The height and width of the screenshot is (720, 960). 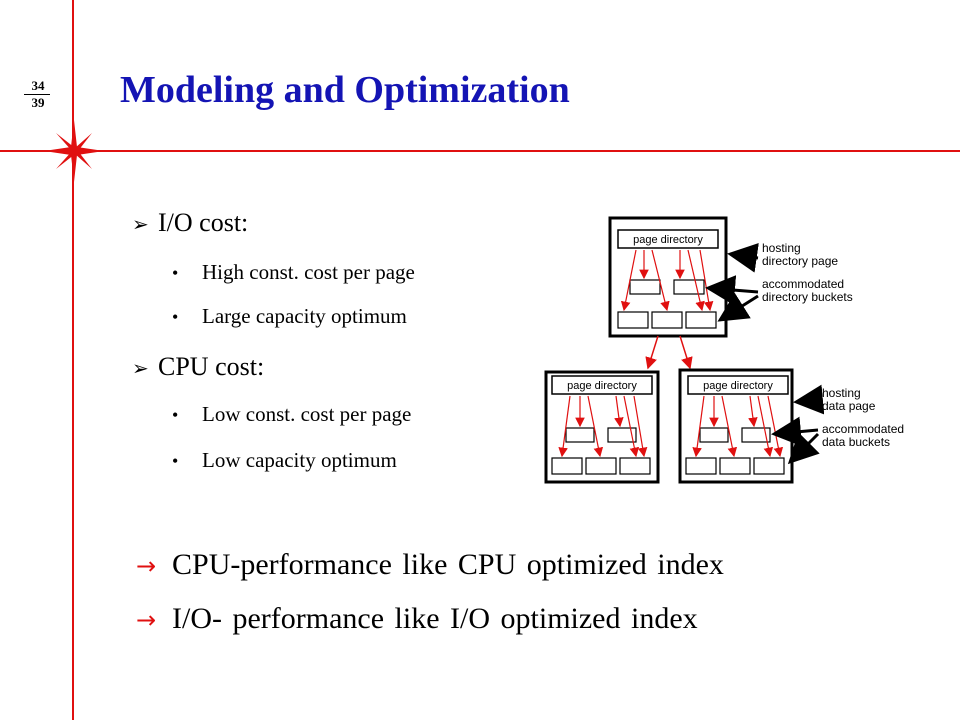 I want to click on annotation-accom-data-1: accommodated, so click(x=863, y=429).